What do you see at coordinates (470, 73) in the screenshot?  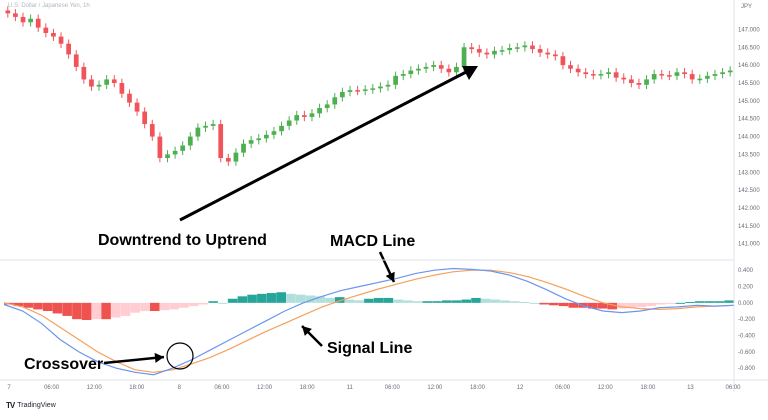 I see `trend-arrow-head` at bounding box center [470, 73].